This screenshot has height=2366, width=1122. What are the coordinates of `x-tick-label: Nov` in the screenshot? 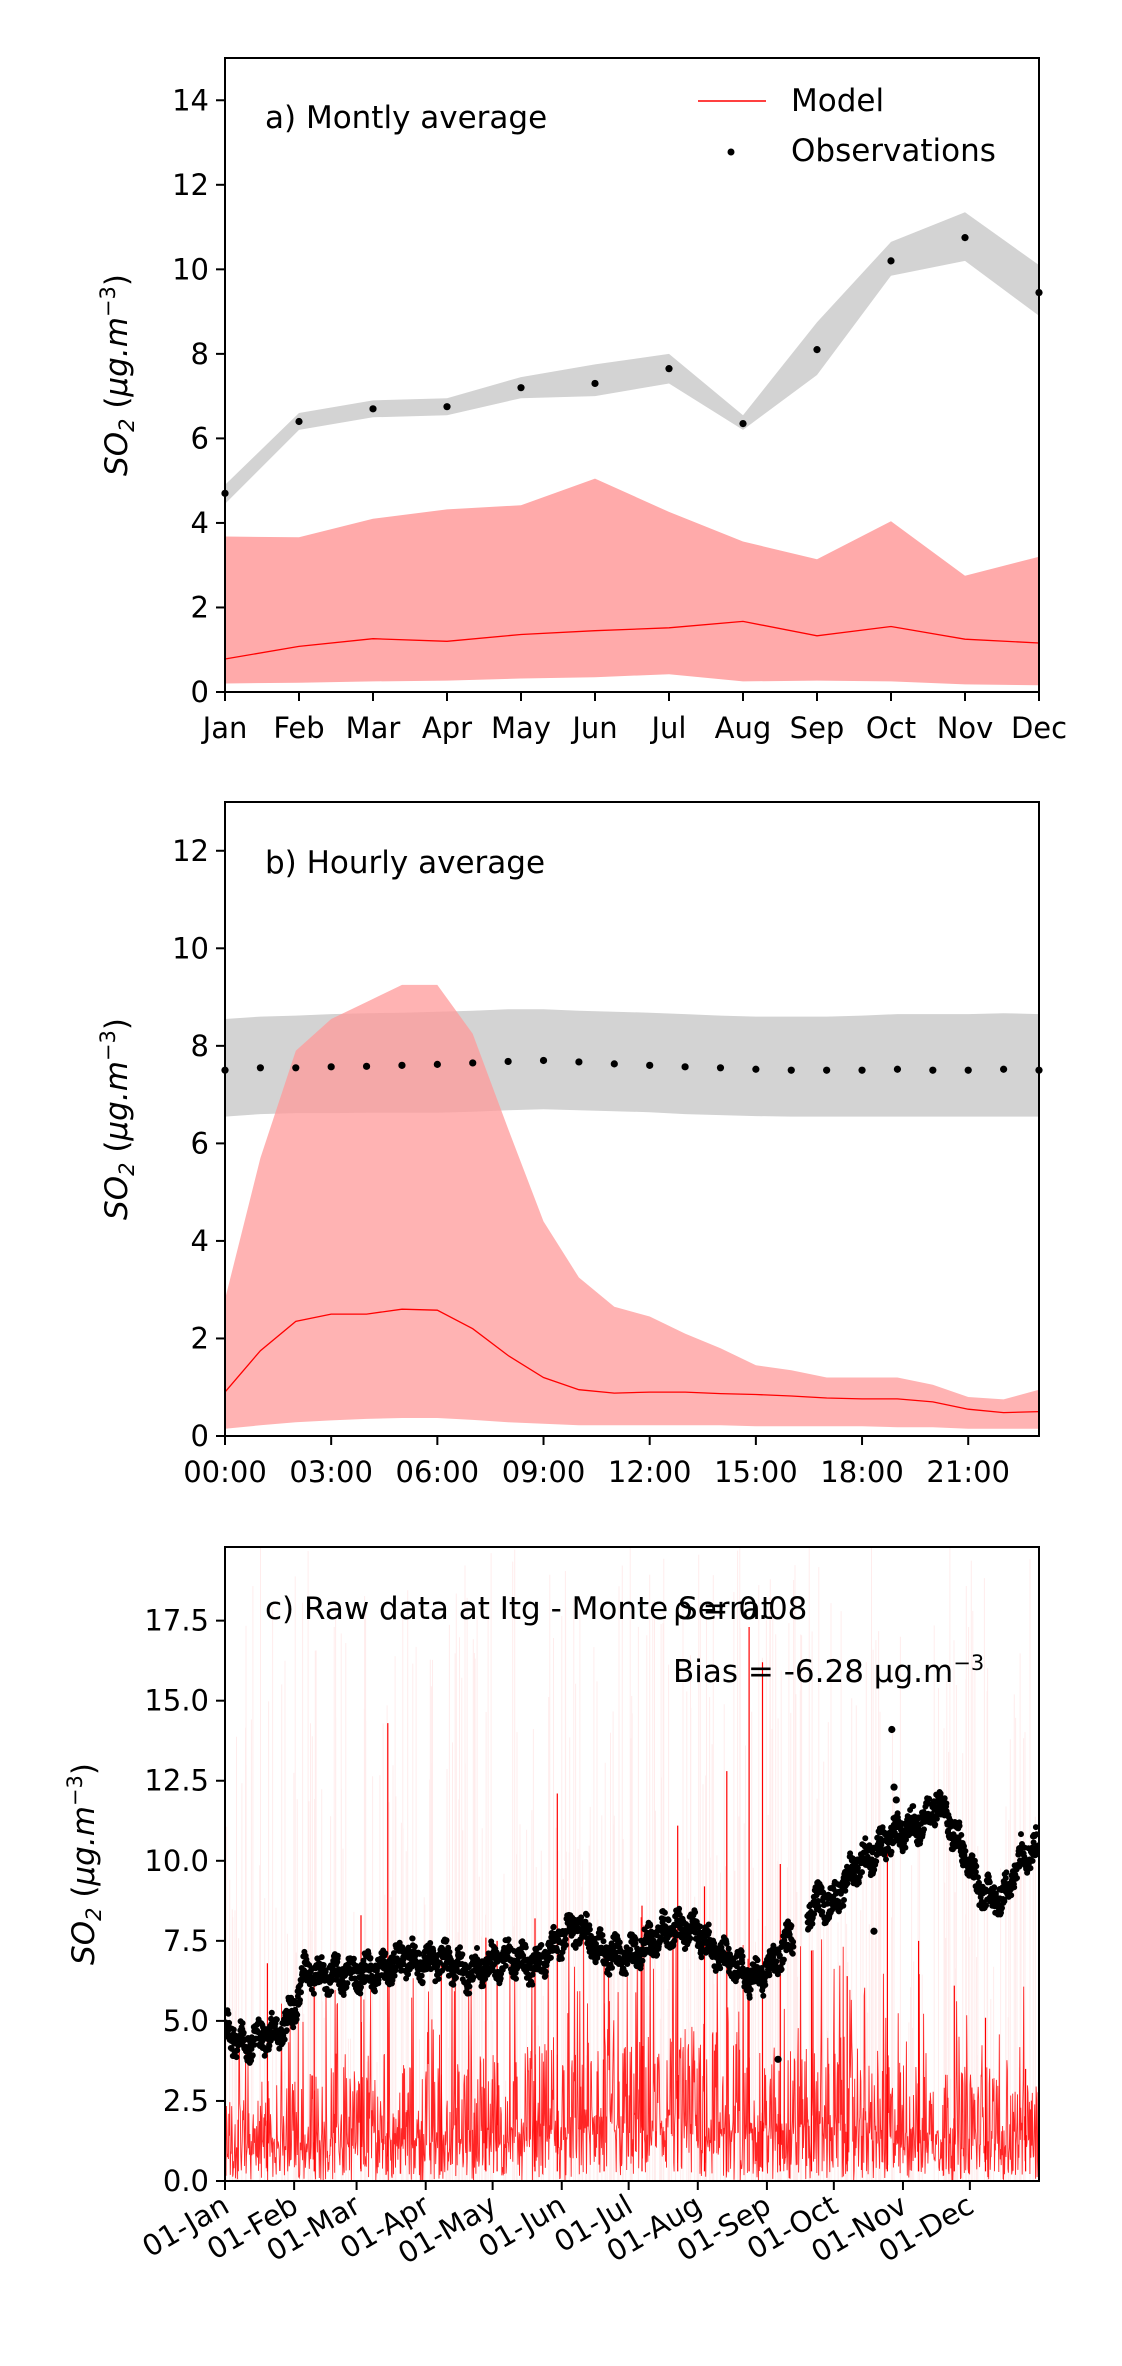 It's located at (965, 728).